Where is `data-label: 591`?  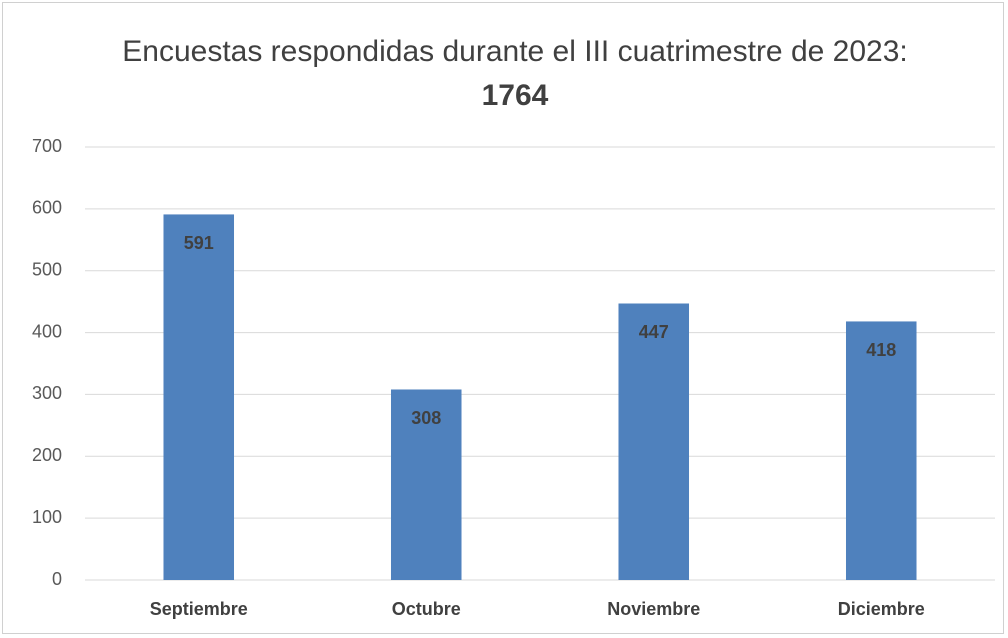
data-label: 591 is located at coordinates (199, 243).